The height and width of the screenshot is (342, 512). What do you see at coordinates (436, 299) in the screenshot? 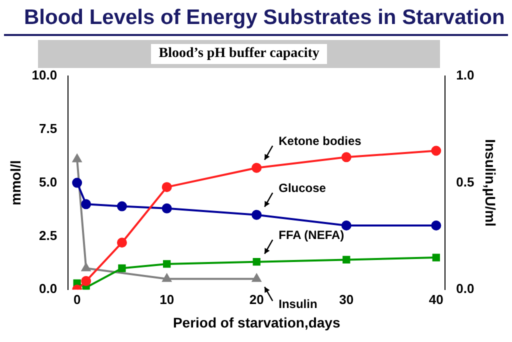
I see `x-tick-label: 40` at bounding box center [436, 299].